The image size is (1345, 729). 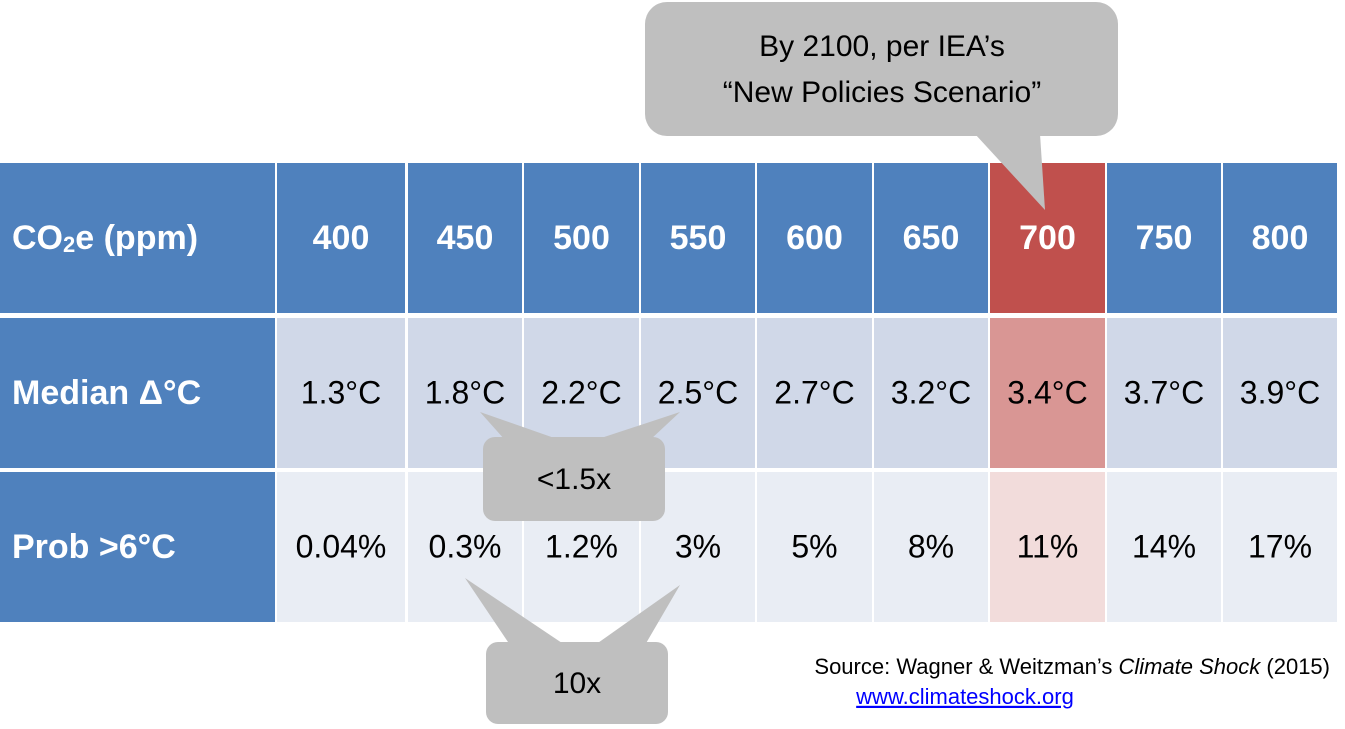 I want to click on callout-median: <1.5x, so click(x=580, y=466).